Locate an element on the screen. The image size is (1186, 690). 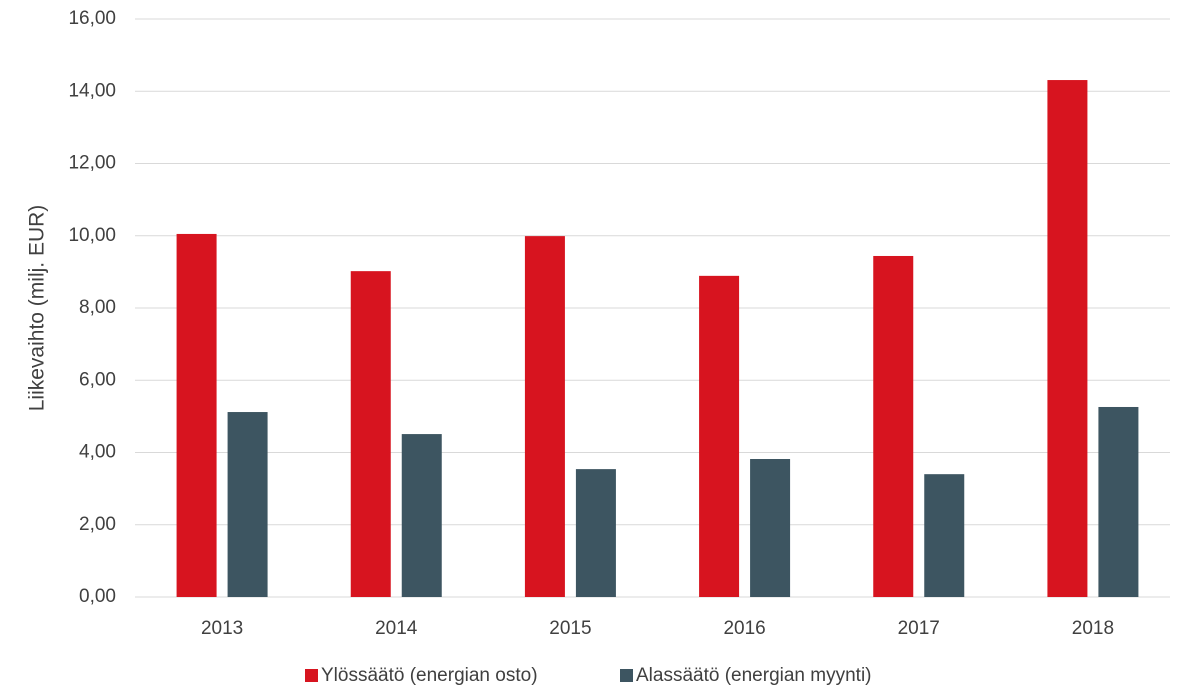
x-tick-label: 2018 is located at coordinates (1093, 628).